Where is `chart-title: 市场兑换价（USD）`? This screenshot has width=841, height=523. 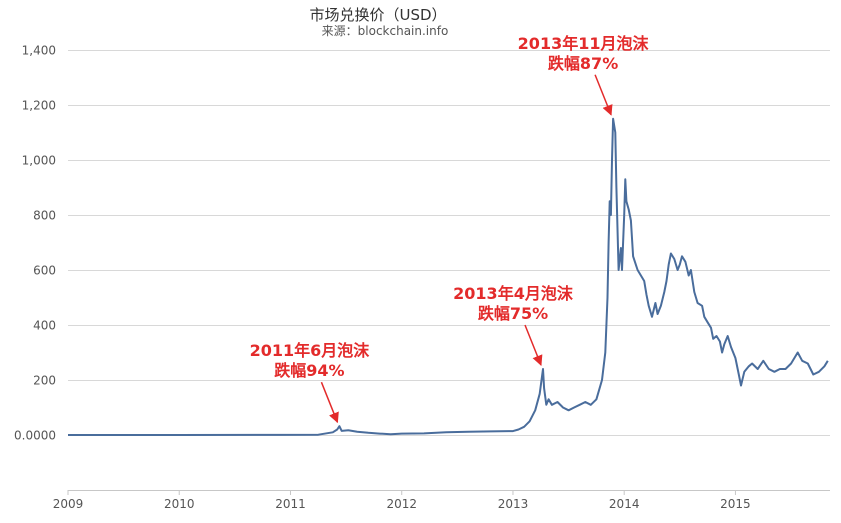
chart-title: 市场兑换价（USD） is located at coordinates (377, 15).